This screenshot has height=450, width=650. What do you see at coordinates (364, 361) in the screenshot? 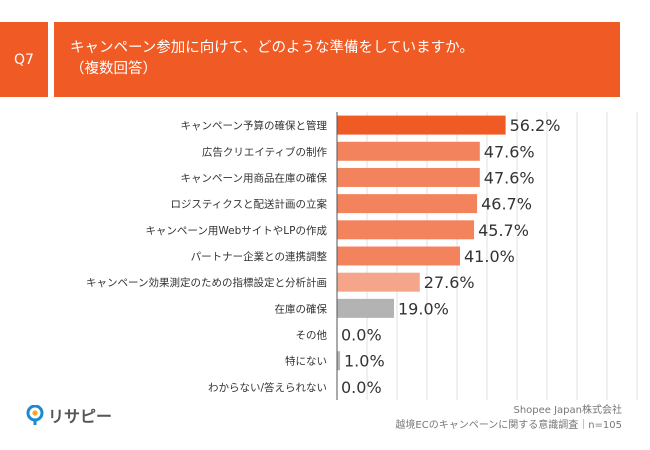
I see `value-label: 1.0%` at bounding box center [364, 361].